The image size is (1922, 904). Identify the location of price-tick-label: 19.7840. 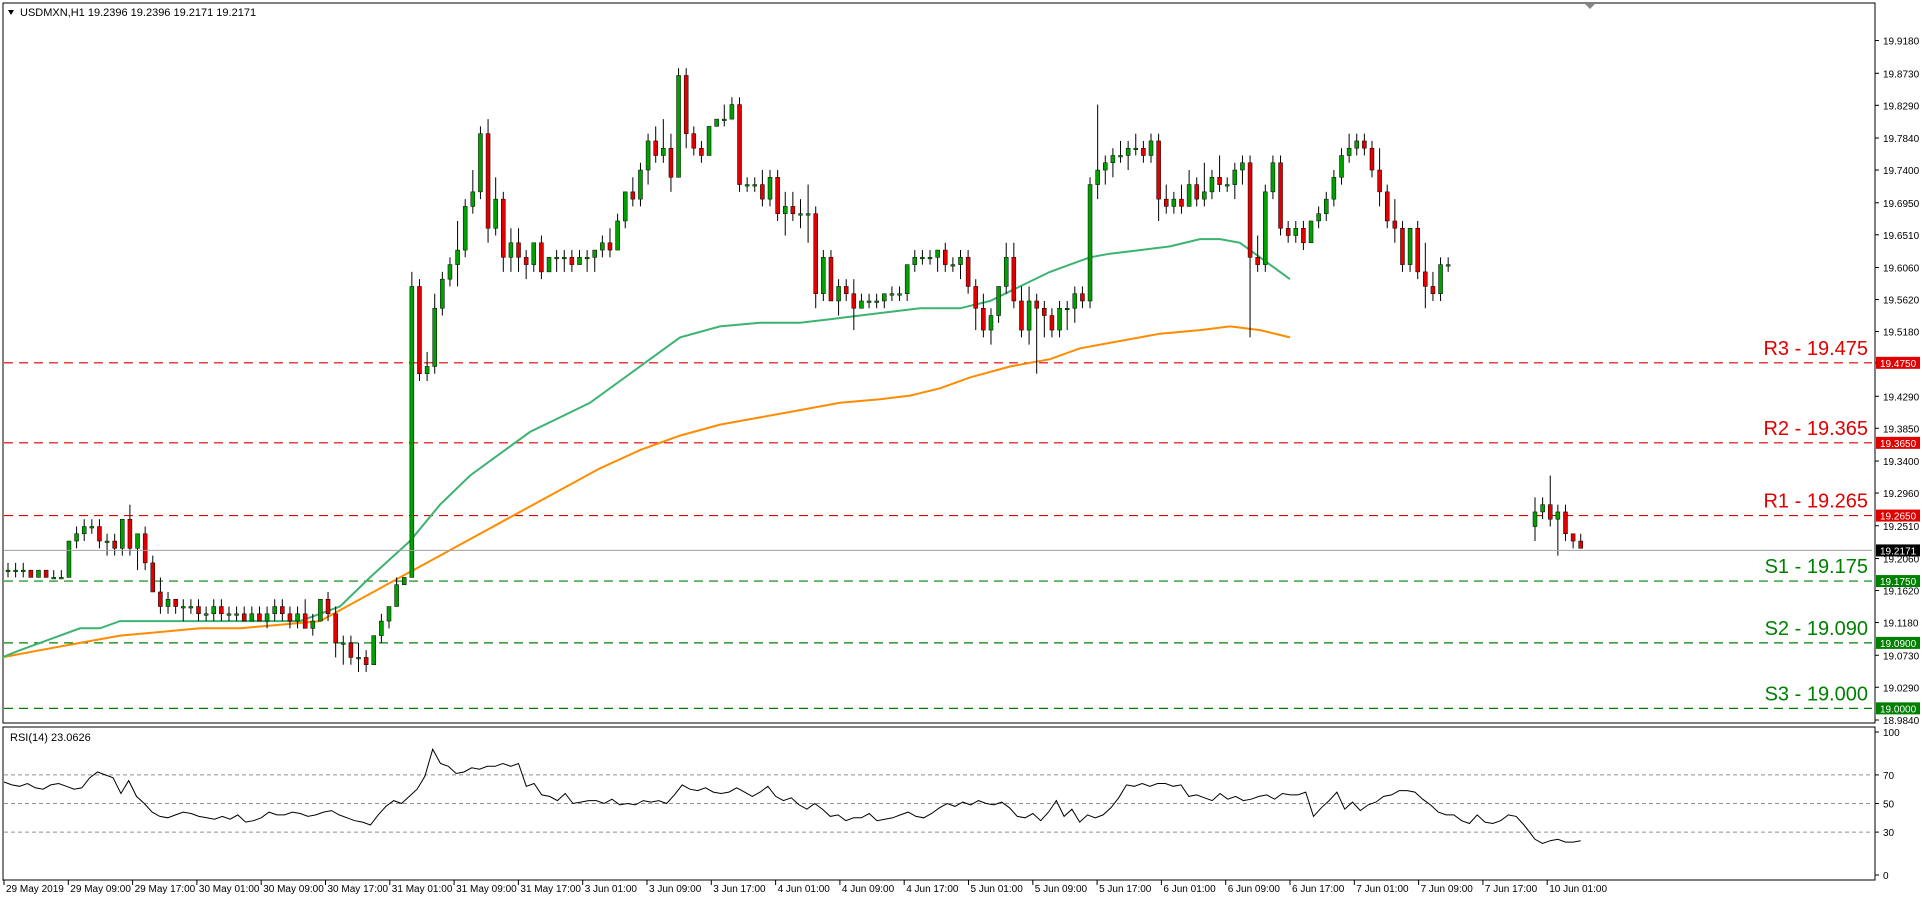
(1901, 139).